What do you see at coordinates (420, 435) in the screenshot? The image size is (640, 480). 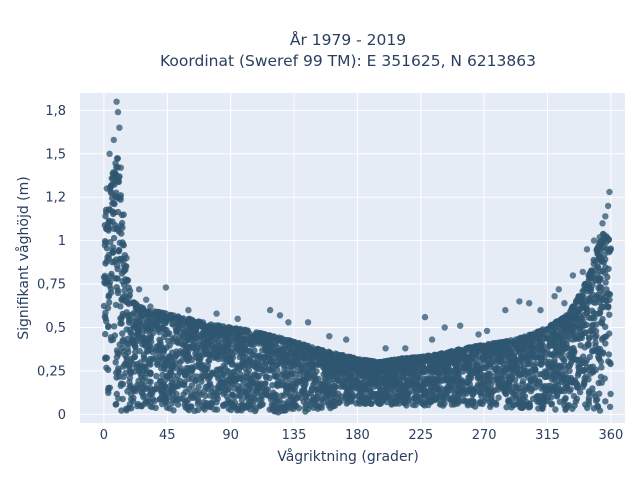 I see `x-tick-label: 225` at bounding box center [420, 435].